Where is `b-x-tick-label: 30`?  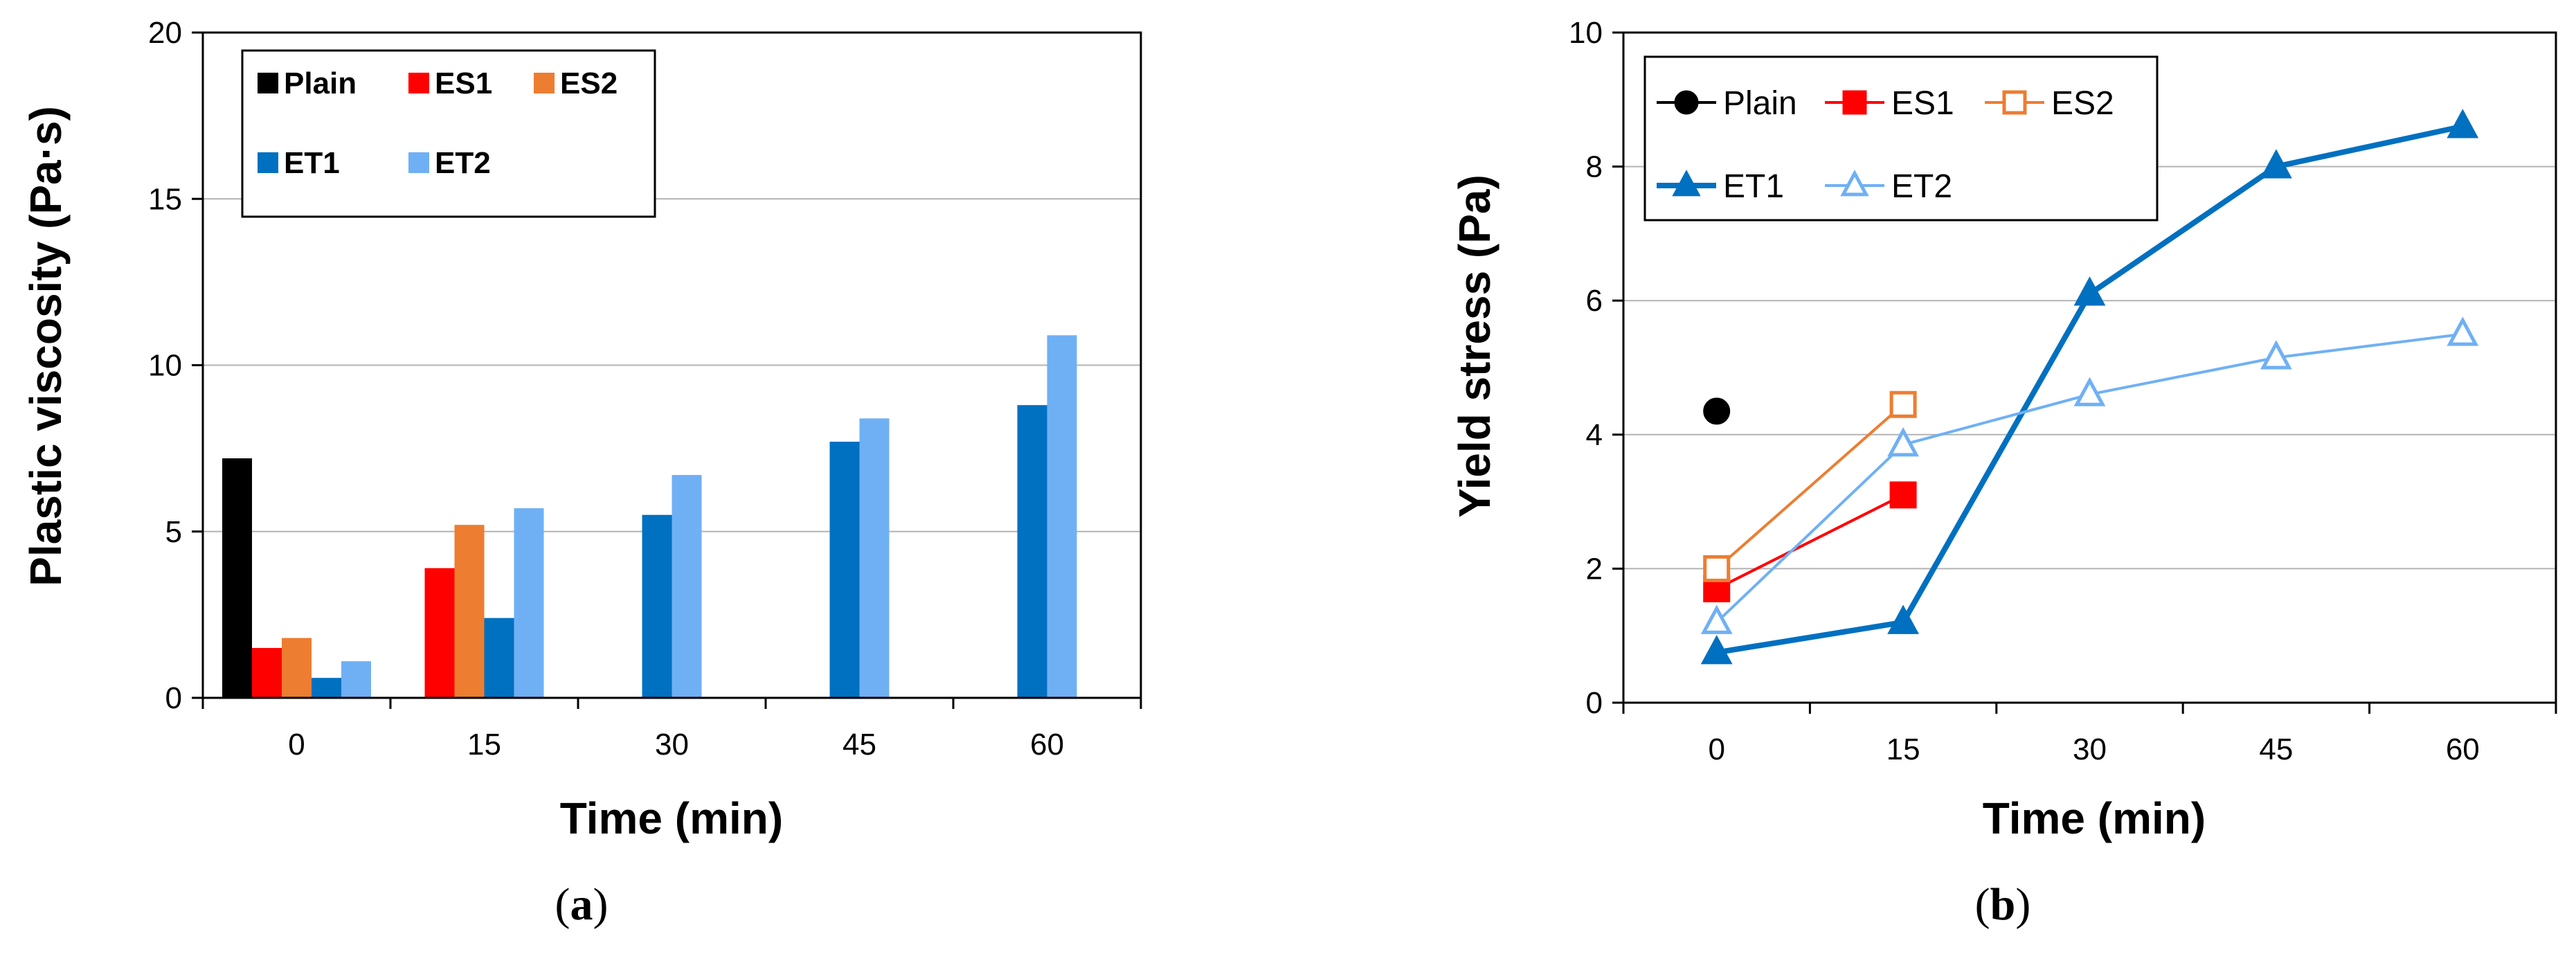
b-x-tick-label: 30 is located at coordinates (2090, 749).